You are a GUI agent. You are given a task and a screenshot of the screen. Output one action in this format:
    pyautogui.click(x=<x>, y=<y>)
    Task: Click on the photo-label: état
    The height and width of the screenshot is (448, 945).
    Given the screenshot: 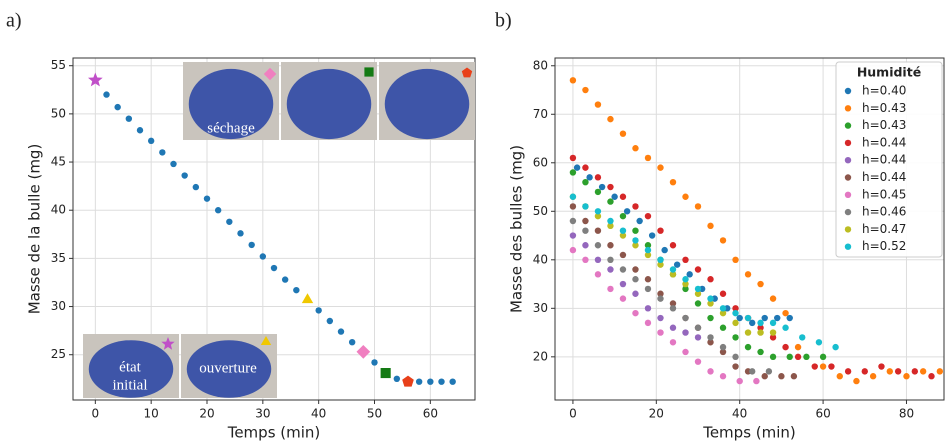 What is the action you would take?
    pyautogui.click(x=130, y=367)
    